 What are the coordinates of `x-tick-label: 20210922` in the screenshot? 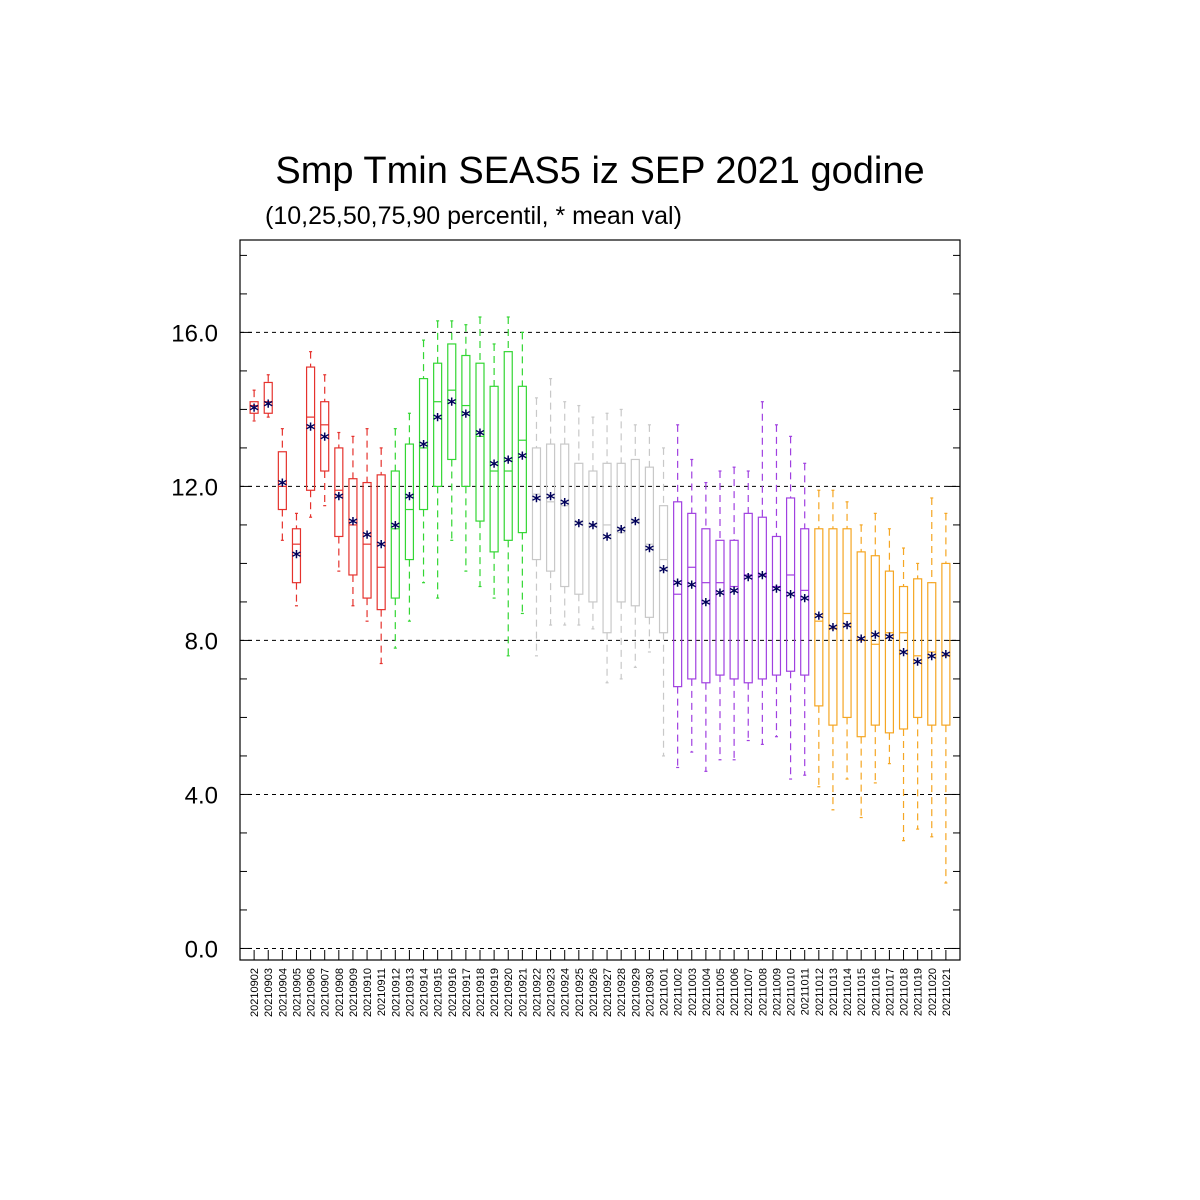 It's located at (537, 992).